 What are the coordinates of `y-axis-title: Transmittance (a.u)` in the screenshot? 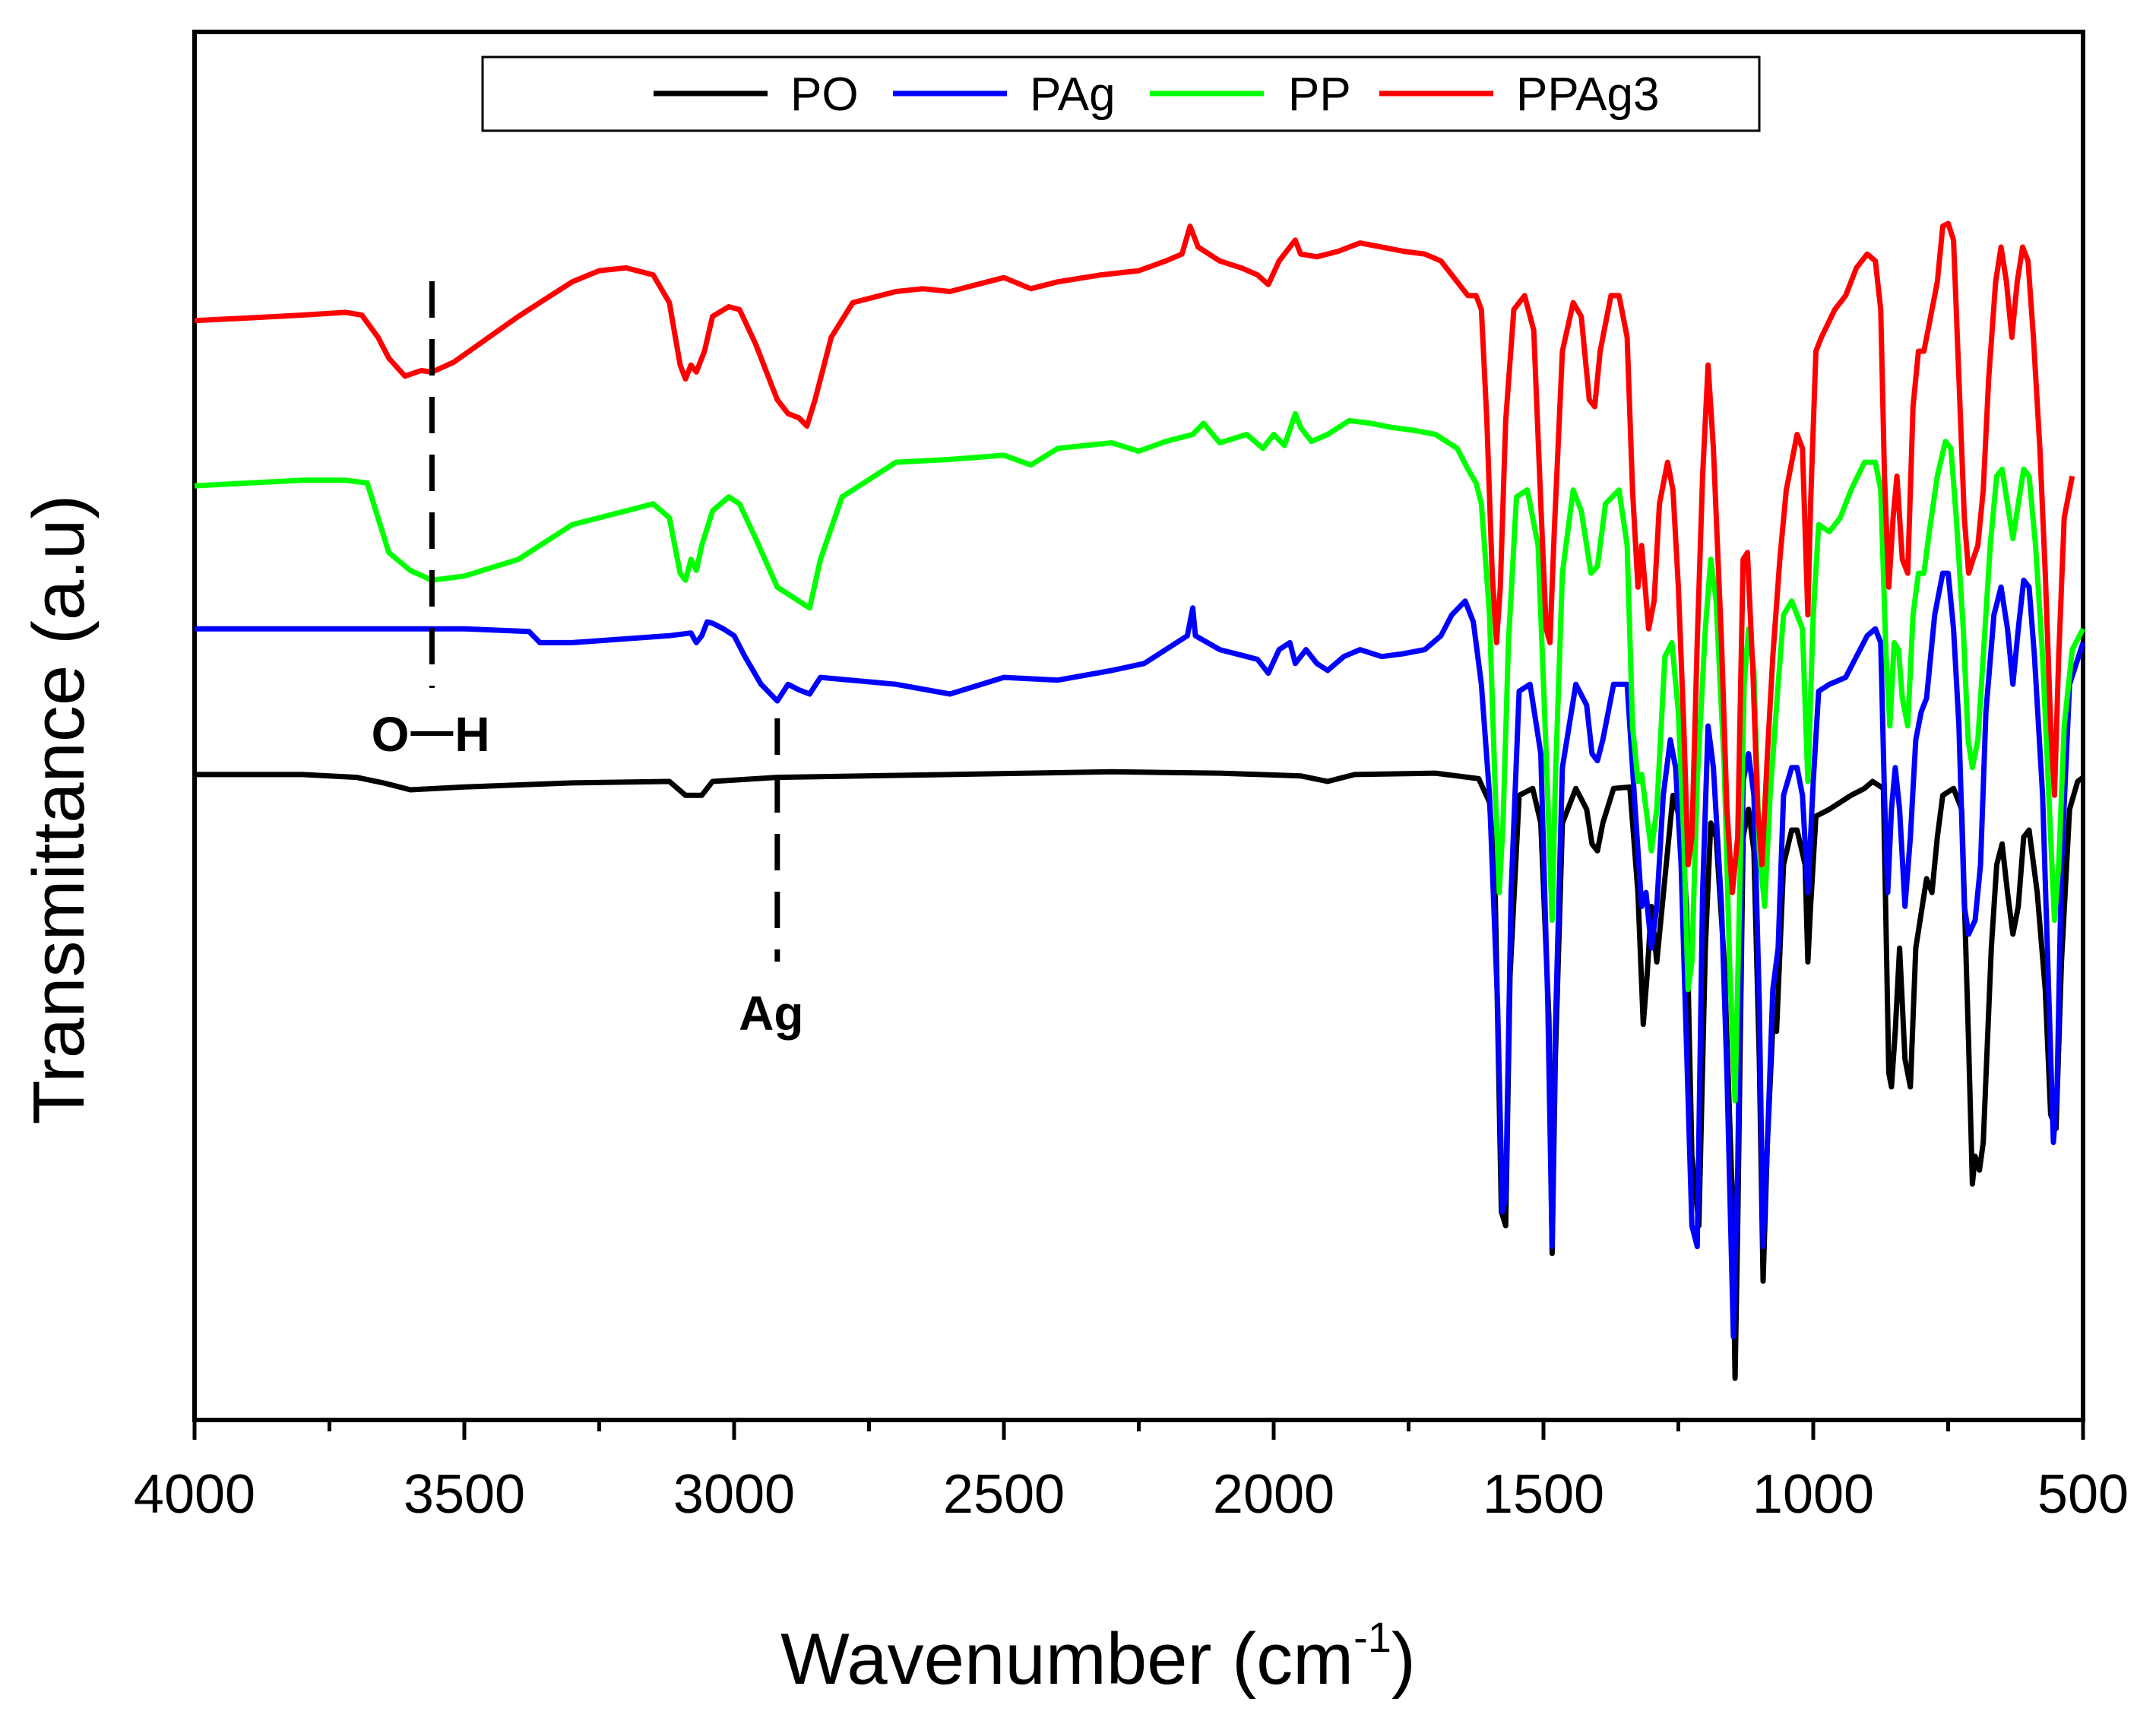 It's located at (59, 810).